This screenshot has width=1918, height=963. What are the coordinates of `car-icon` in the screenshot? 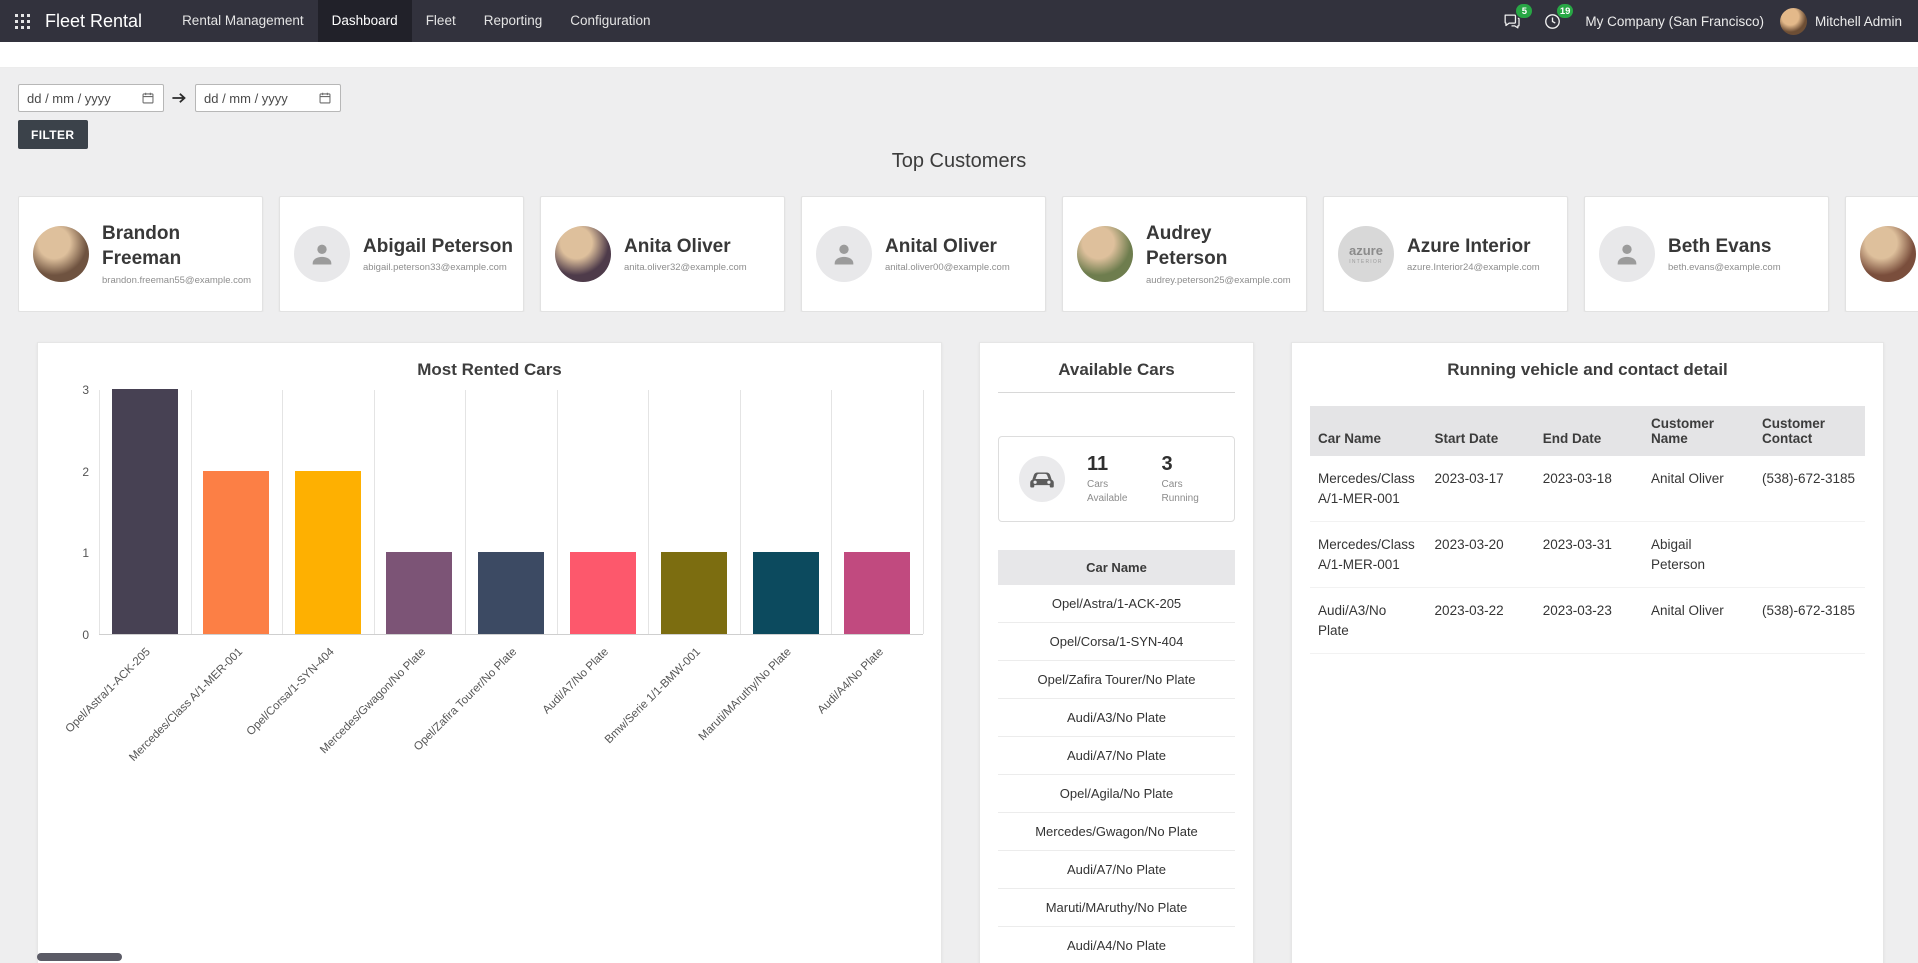 It's located at (1042, 479).